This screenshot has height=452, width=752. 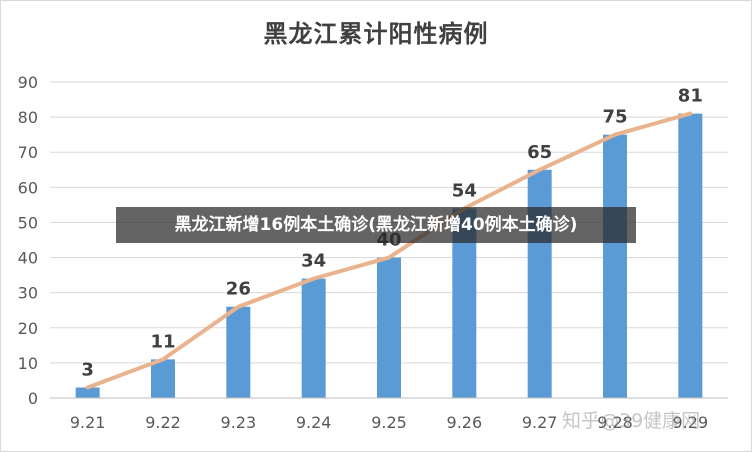 I want to click on bar-9.23, so click(x=238, y=352).